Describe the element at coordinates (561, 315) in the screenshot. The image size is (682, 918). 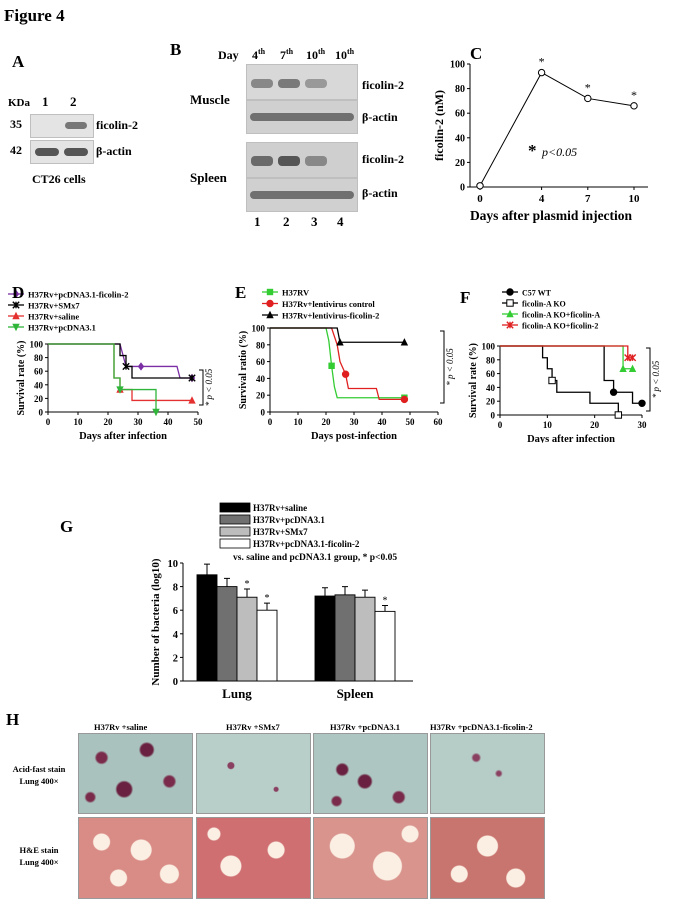
I see `legend-label: ficolin-A KO+ficolin-A` at that location.